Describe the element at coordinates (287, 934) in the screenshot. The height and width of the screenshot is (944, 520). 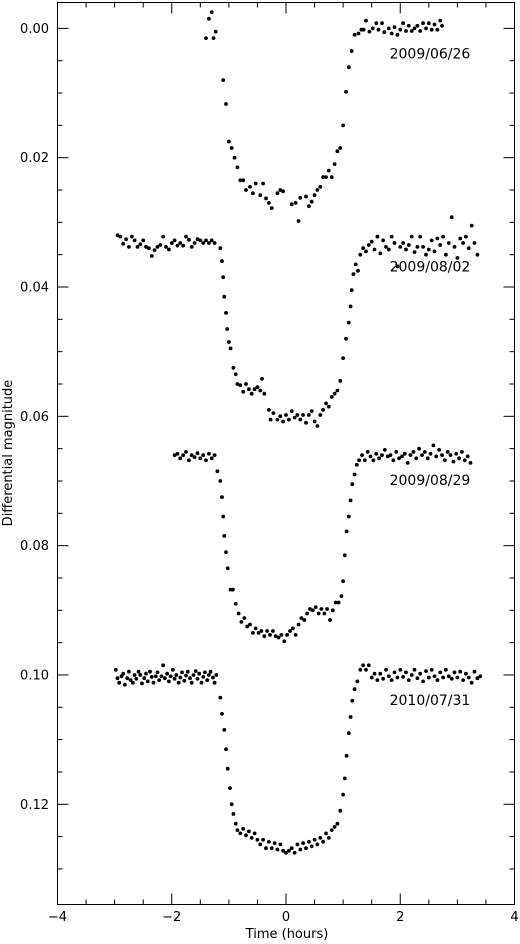
I see `x-axis-title: Time (hours)` at that location.